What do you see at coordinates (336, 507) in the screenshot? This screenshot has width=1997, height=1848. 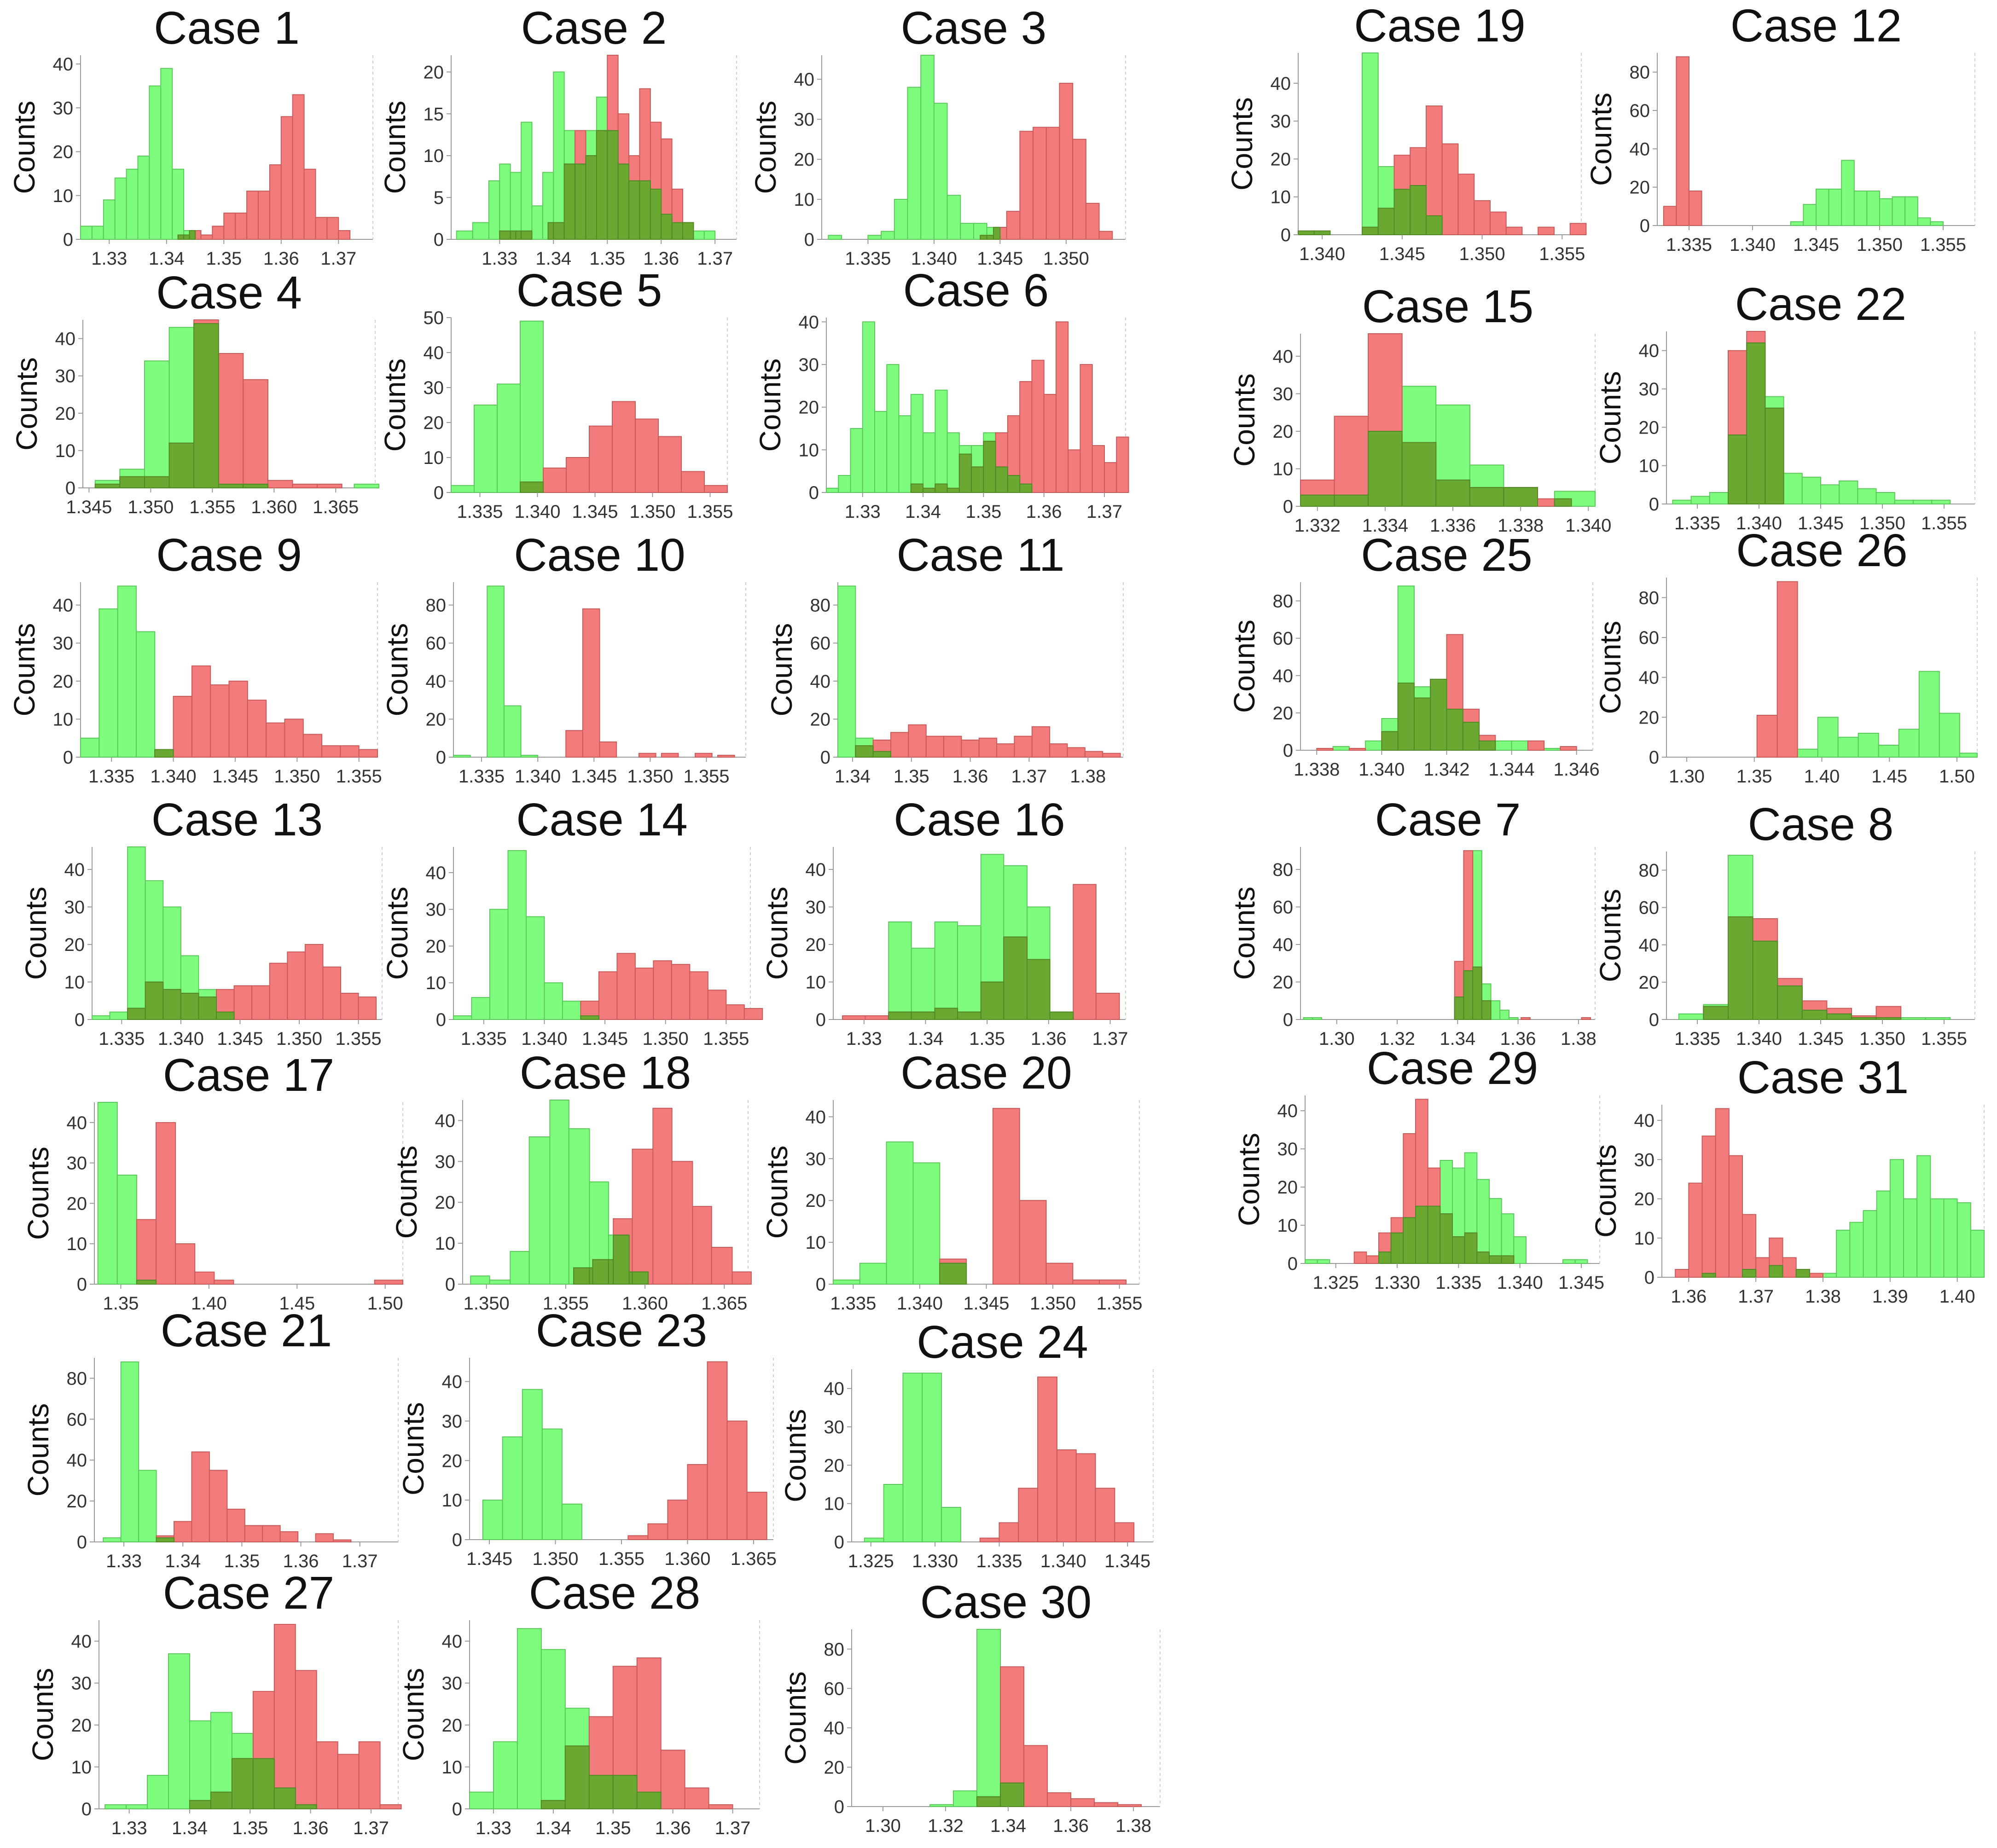 I see `x-tick-label: 1.365` at bounding box center [336, 507].